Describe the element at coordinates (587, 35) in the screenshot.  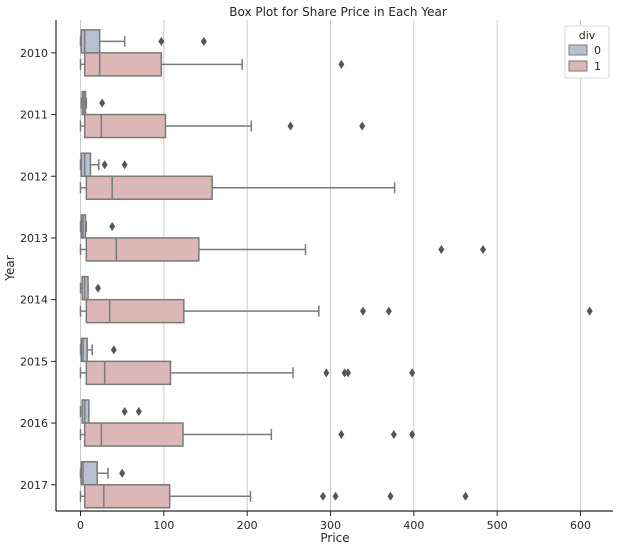
I see `legend-title: div` at that location.